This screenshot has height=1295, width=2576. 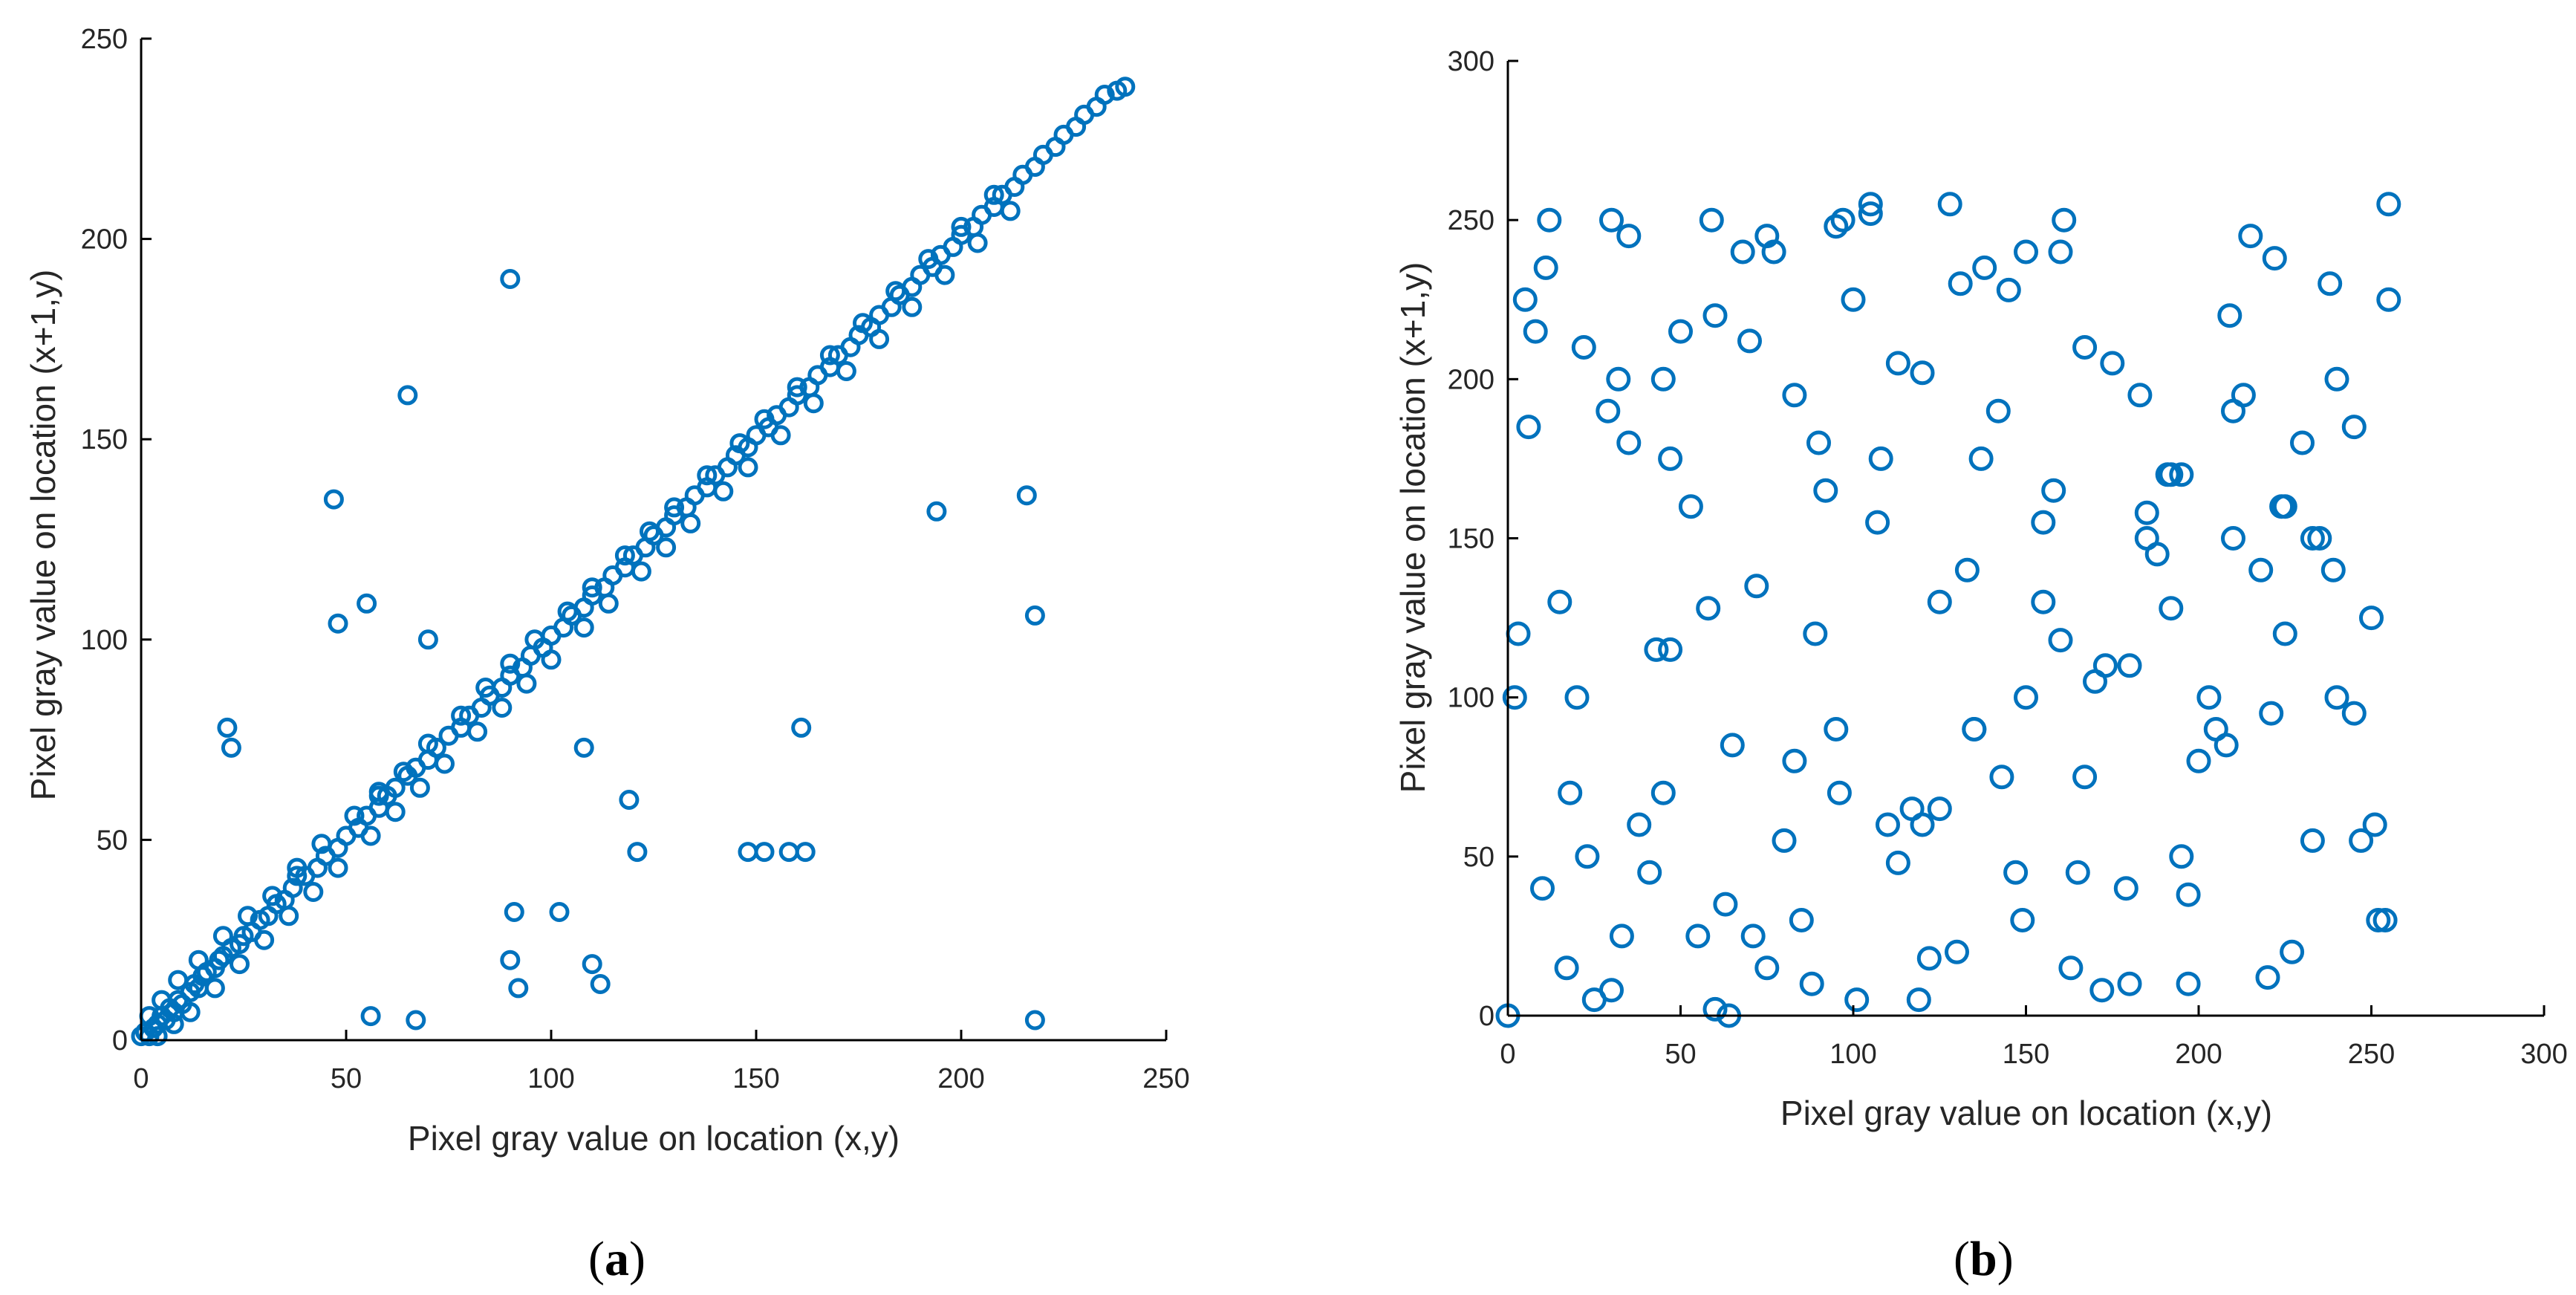 What do you see at coordinates (2371, 1054) in the screenshot?
I see `panel-b-x-tick-label: 250` at bounding box center [2371, 1054].